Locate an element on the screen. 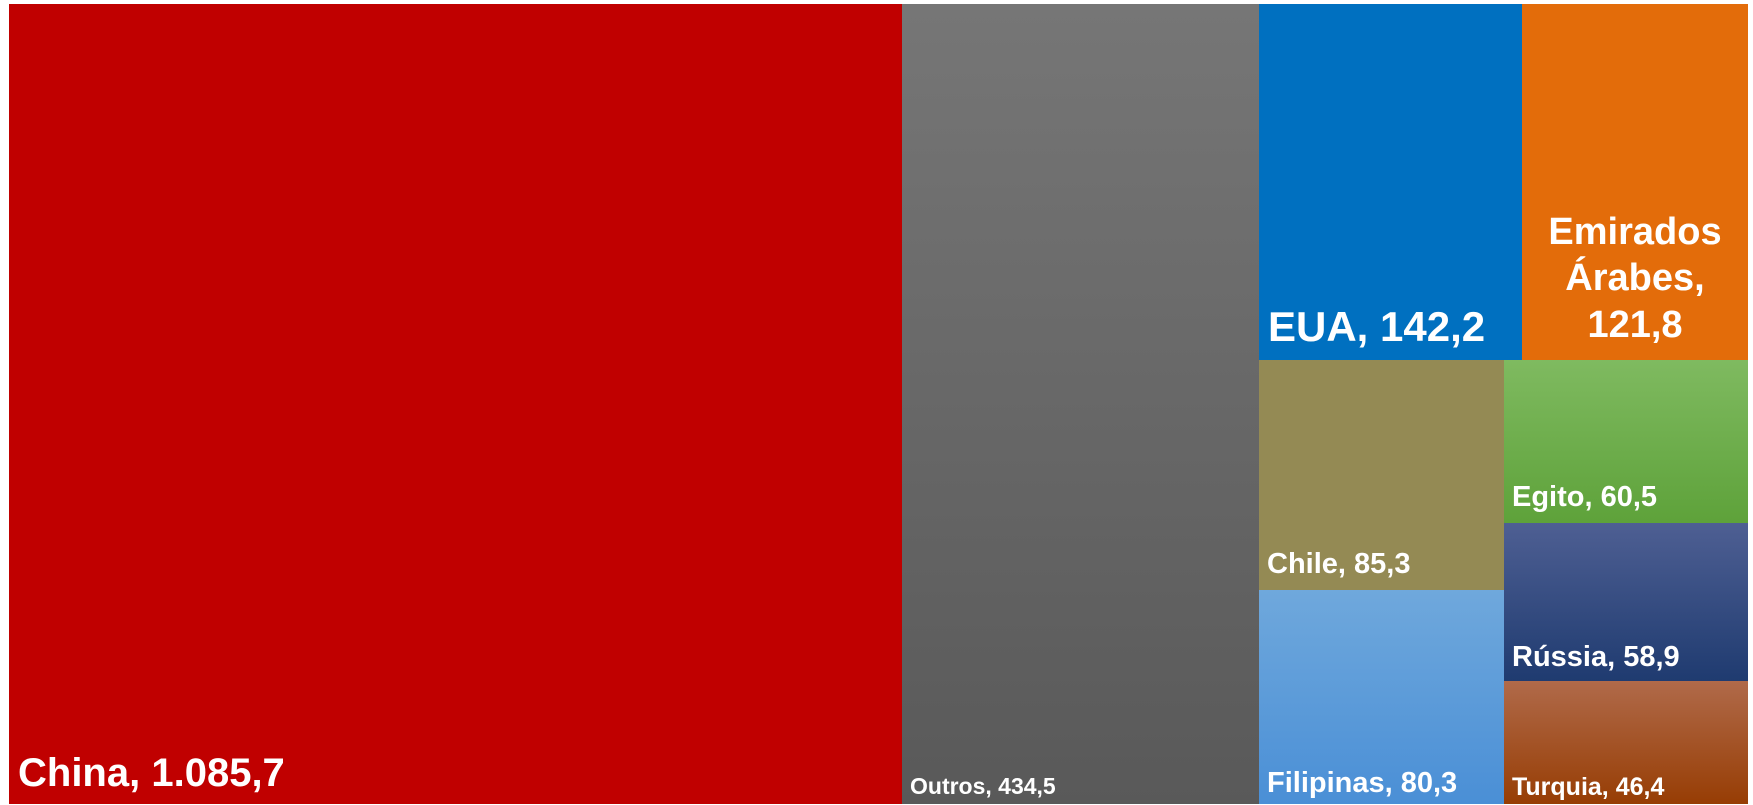 Image resolution: width=1753 pixels, height=805 pixels. treemap-label-outros: Outros, 434,5 is located at coordinates (983, 785).